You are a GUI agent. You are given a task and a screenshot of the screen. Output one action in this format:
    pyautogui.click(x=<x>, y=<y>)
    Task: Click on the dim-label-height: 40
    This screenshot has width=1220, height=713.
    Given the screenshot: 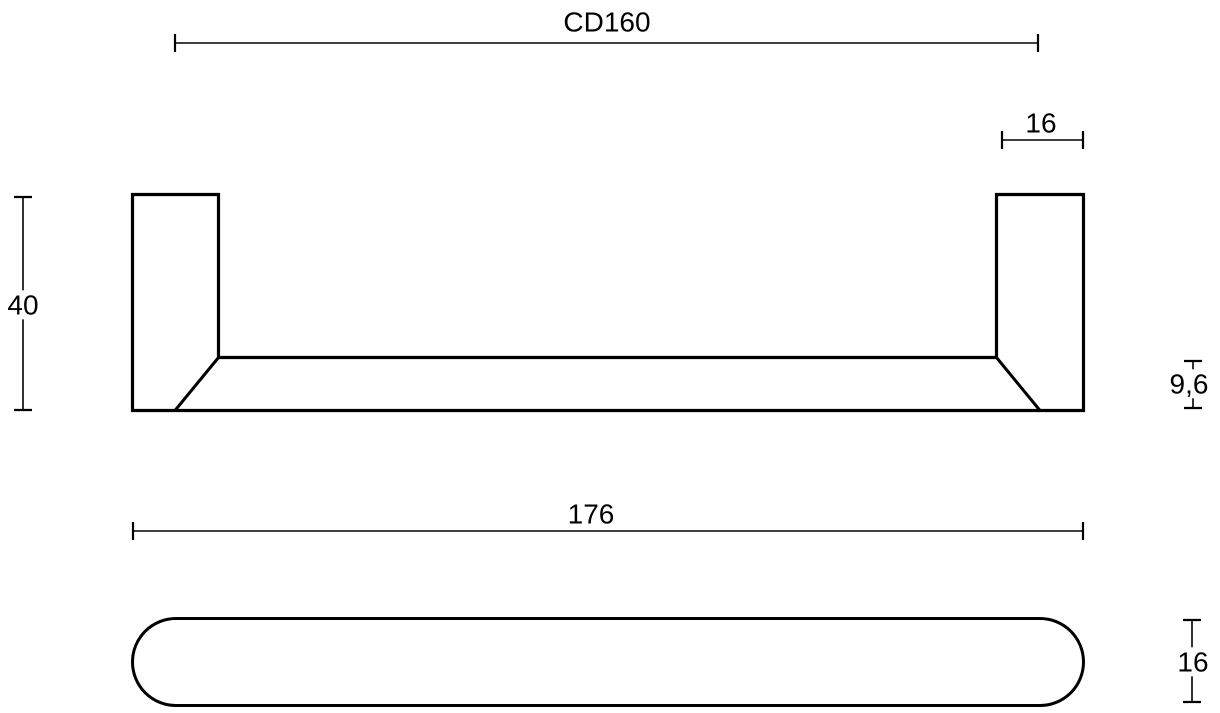 What is the action you would take?
    pyautogui.click(x=23, y=305)
    